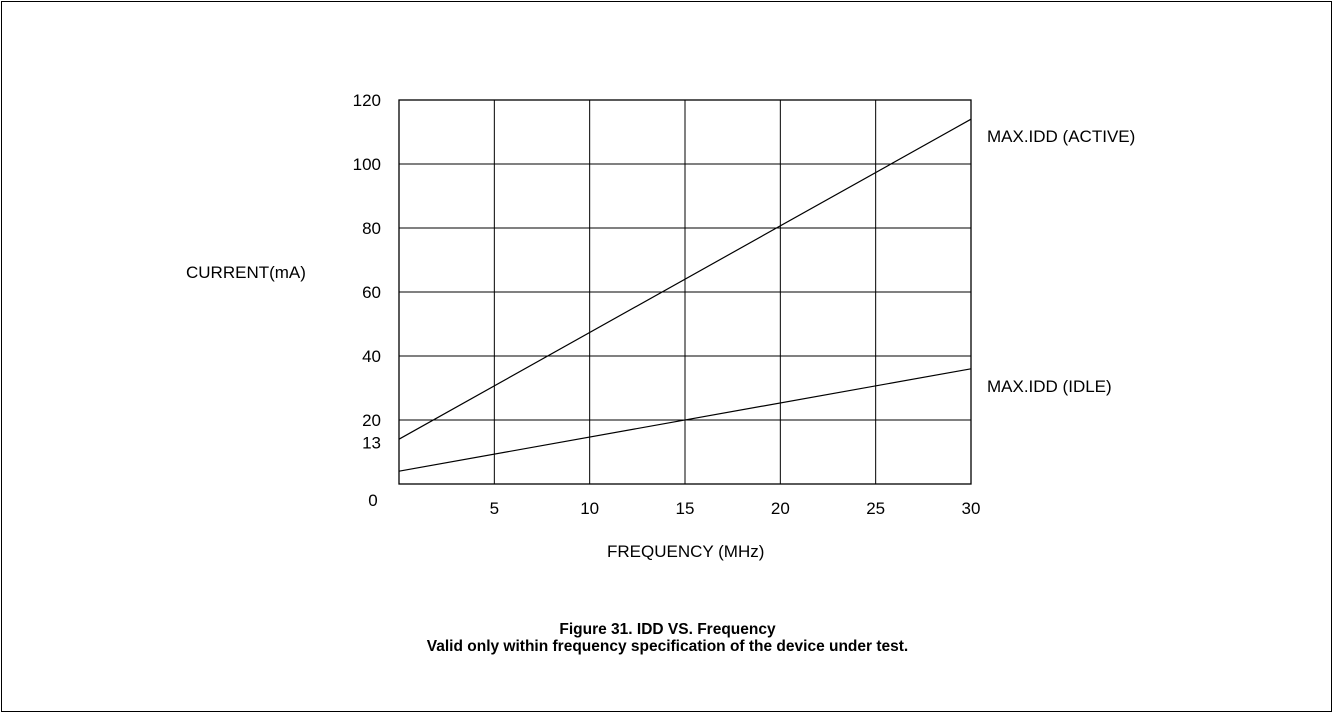 The image size is (1335, 715). I want to click on series-line-idle, so click(685, 420).